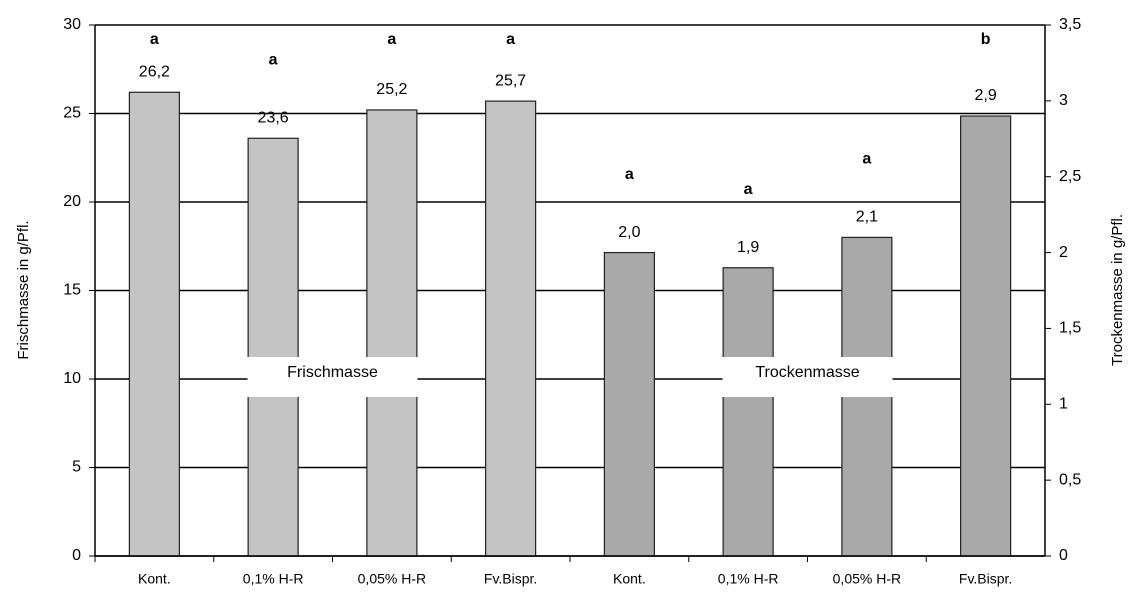 The image size is (1134, 596). I want to click on y-tick-label: 30, so click(72, 24).